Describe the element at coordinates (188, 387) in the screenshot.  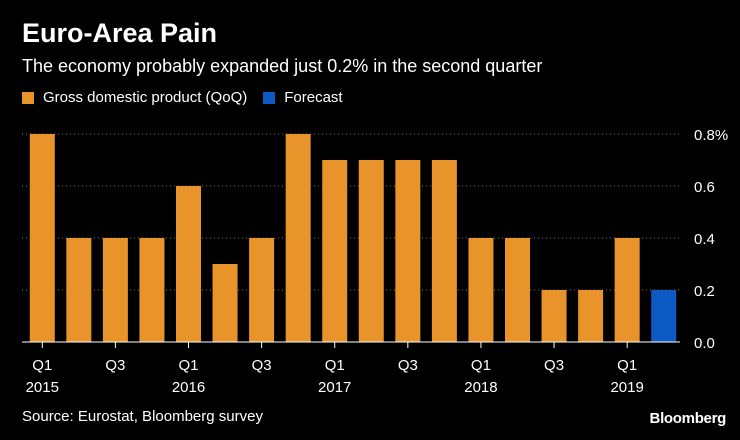
I see `x-tick-label-year: 2016` at that location.